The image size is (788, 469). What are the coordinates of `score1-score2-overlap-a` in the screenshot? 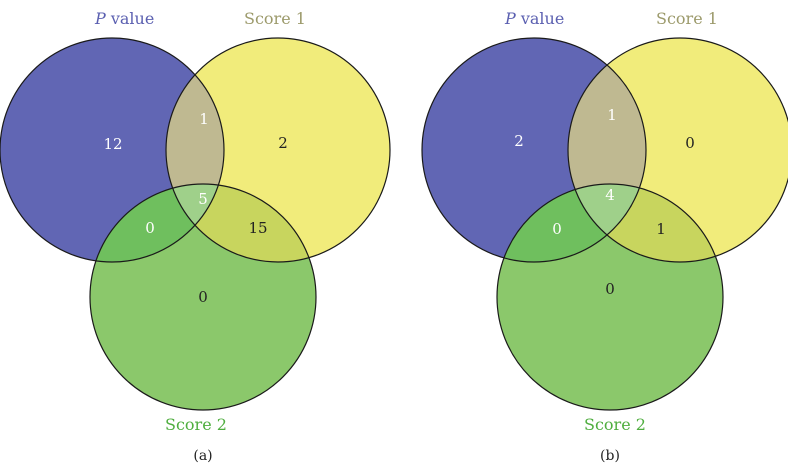 It's located at (241, 223).